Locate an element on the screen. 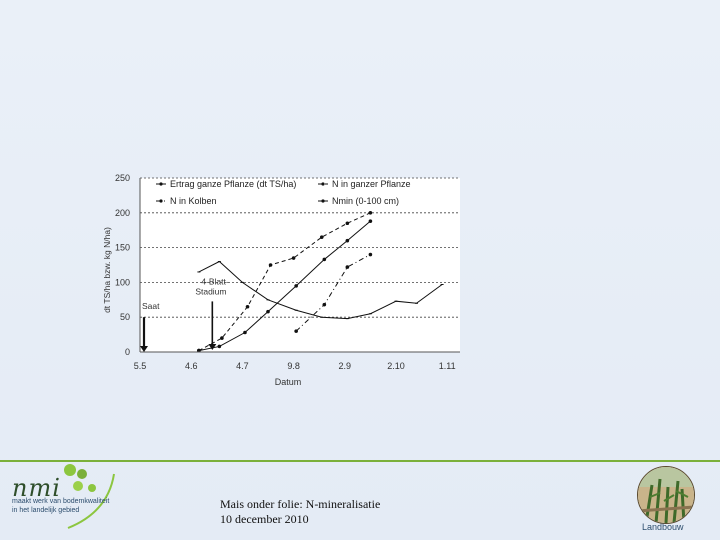 The image size is (720, 540). annotation-saat-arrow-head is located at coordinates (144, 349).